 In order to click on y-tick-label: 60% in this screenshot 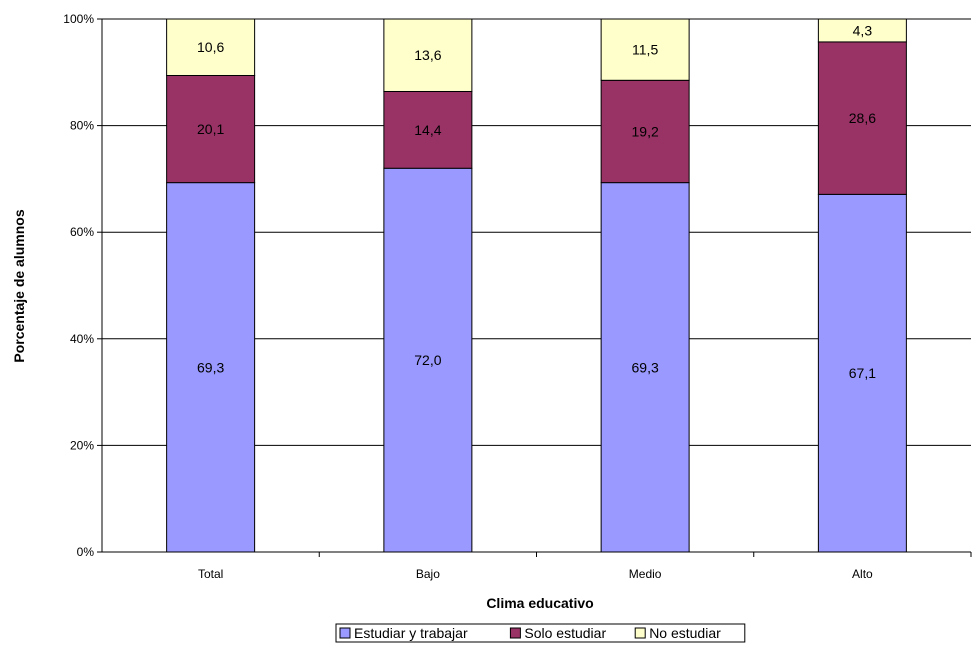, I will do `click(82, 232)`.